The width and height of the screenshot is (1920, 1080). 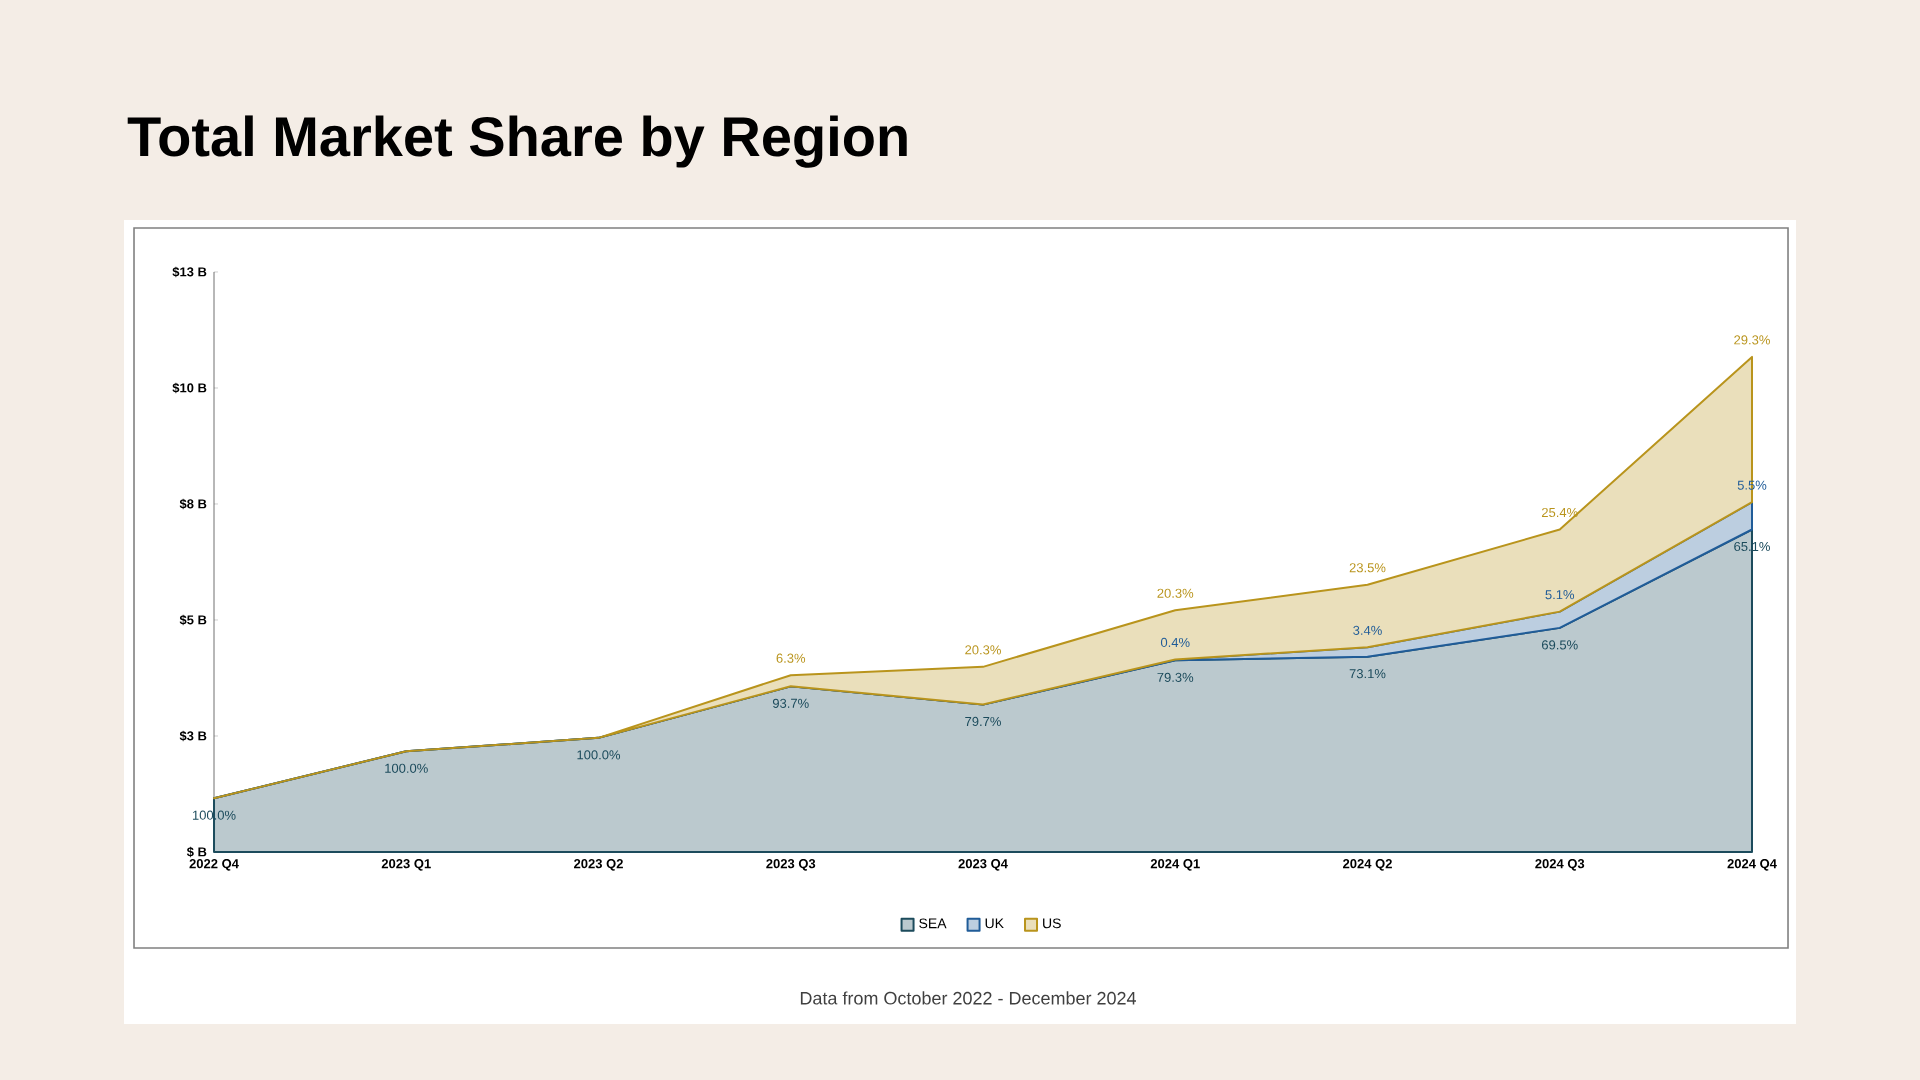 What do you see at coordinates (1559, 645) in the screenshot?
I see `annotation: 69.5%` at bounding box center [1559, 645].